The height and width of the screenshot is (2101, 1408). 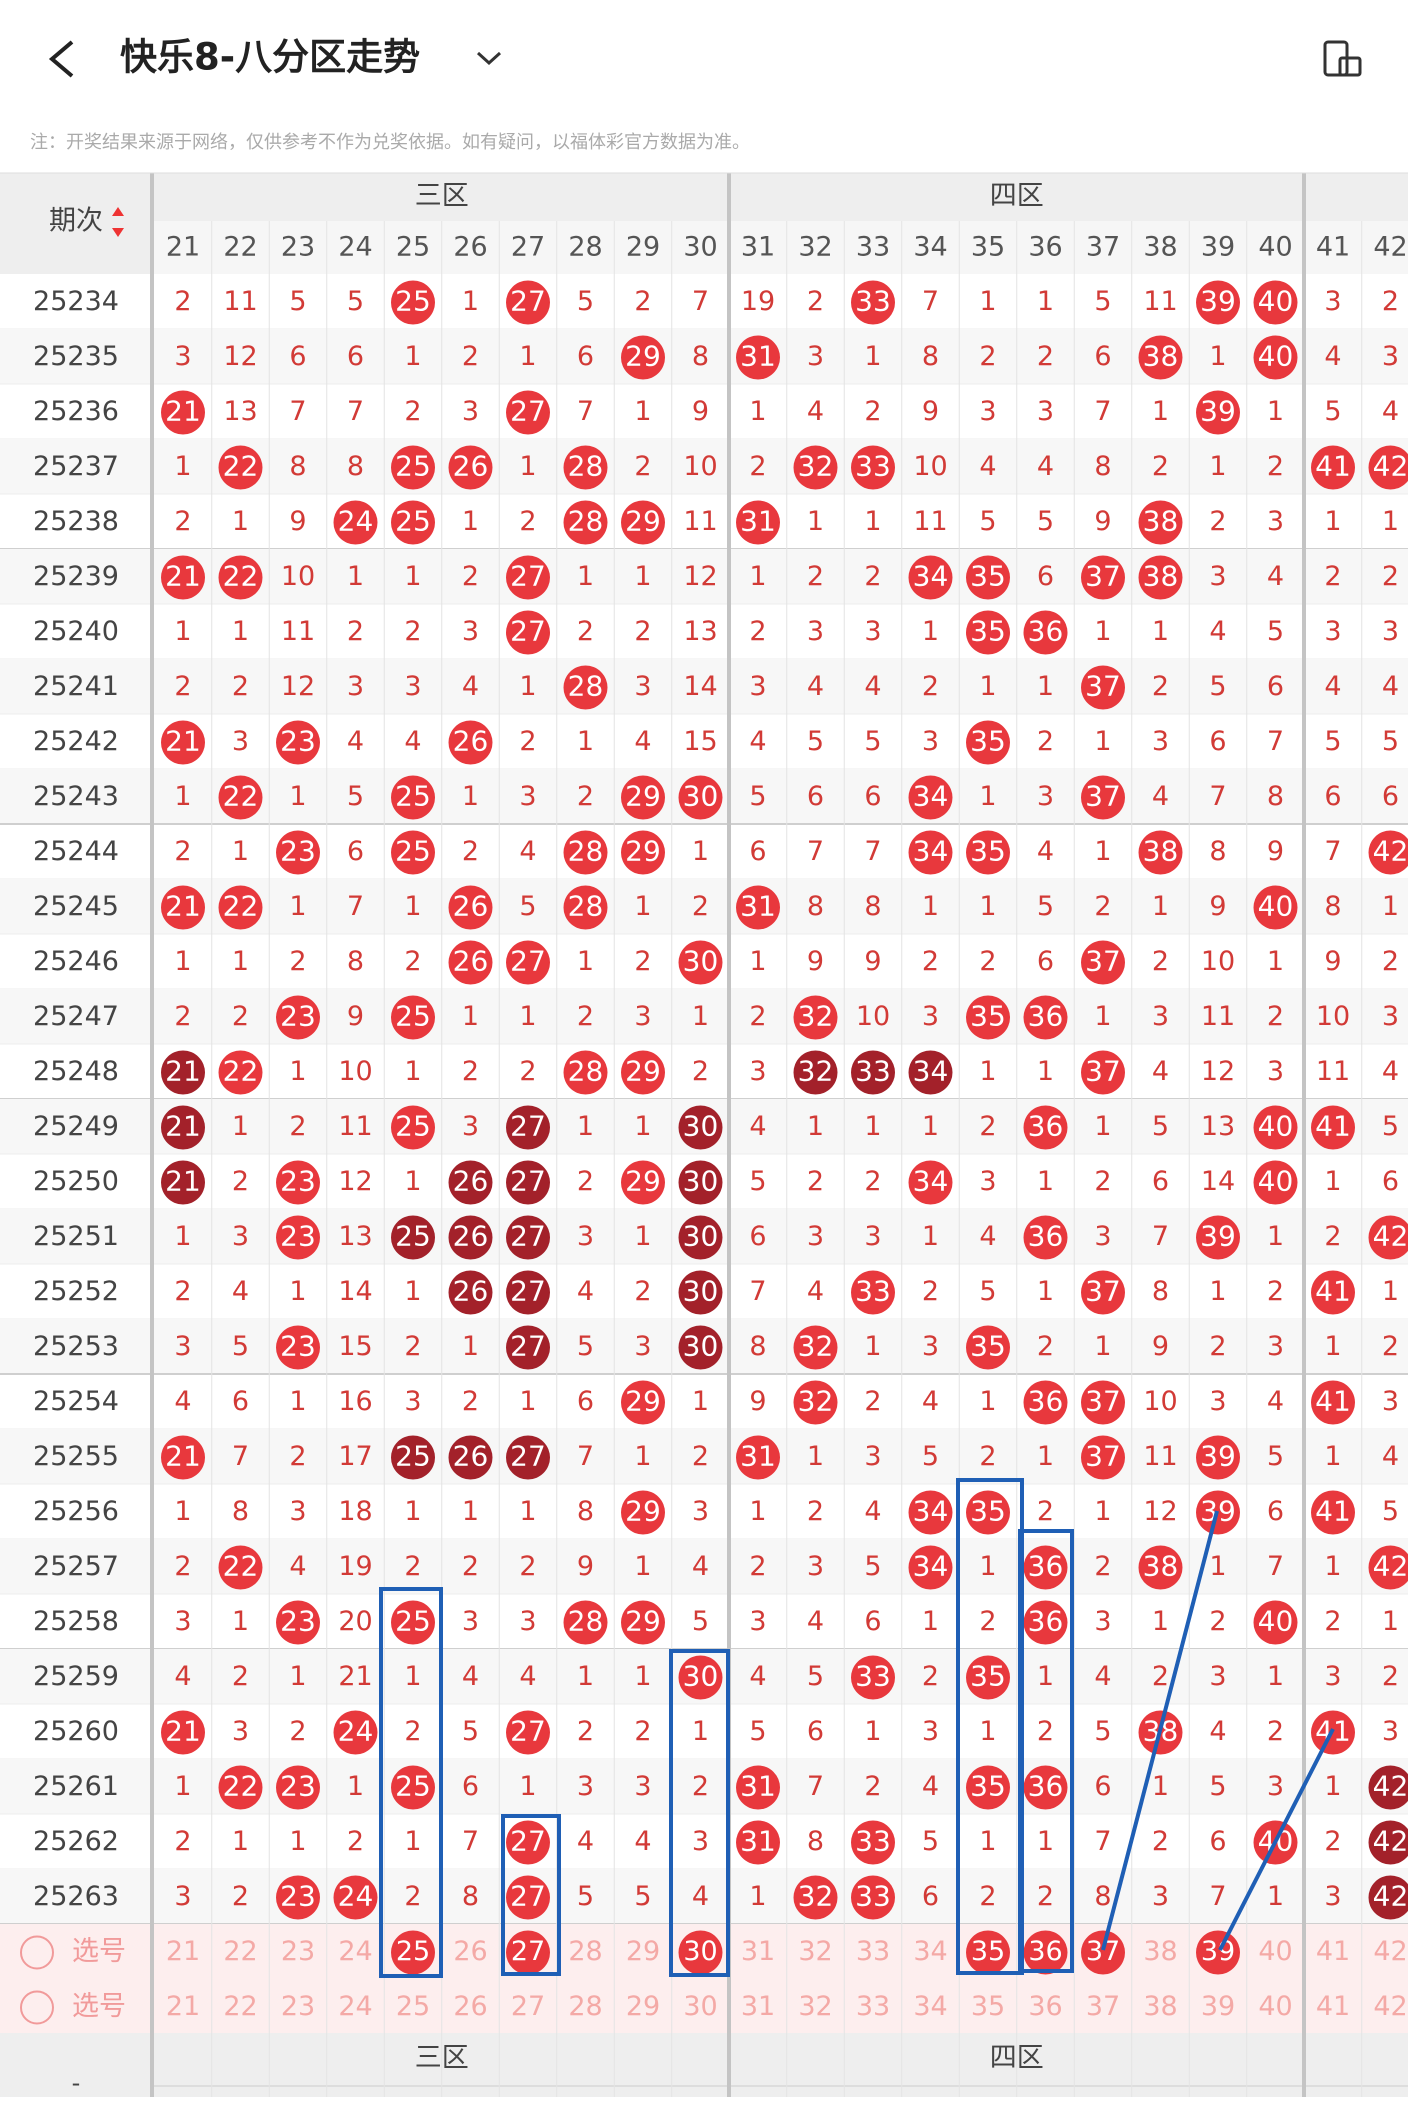 I want to click on rotate-icon, so click(x=1342, y=58).